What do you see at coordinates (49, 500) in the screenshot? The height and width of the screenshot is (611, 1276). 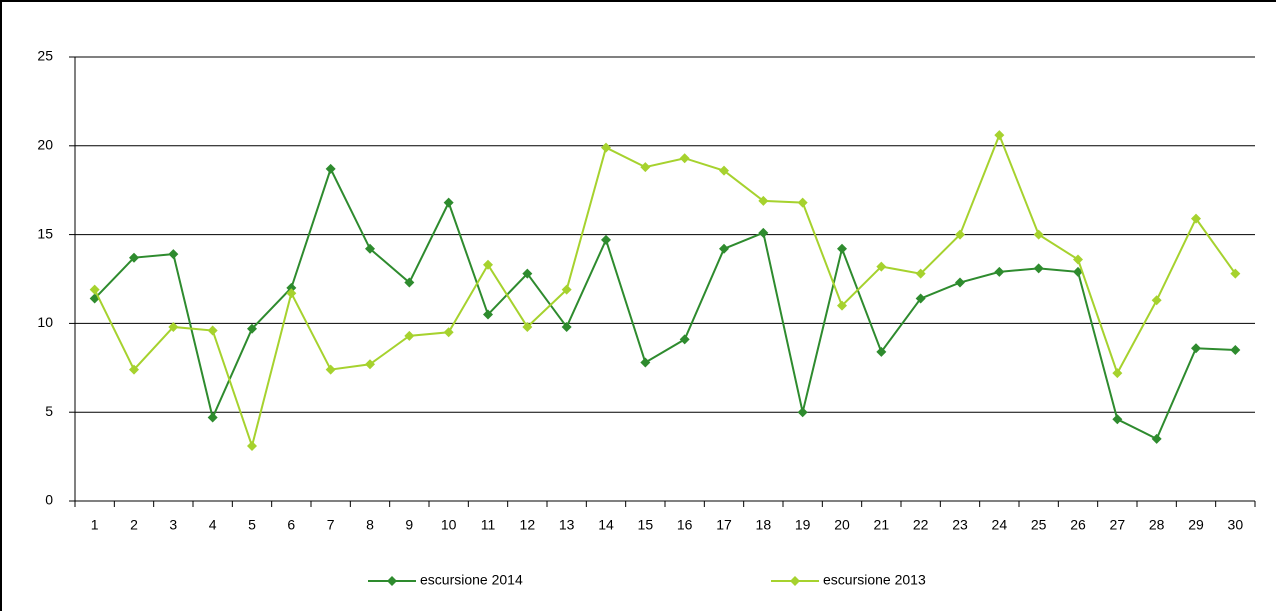 I see `y-tick-label: 0` at bounding box center [49, 500].